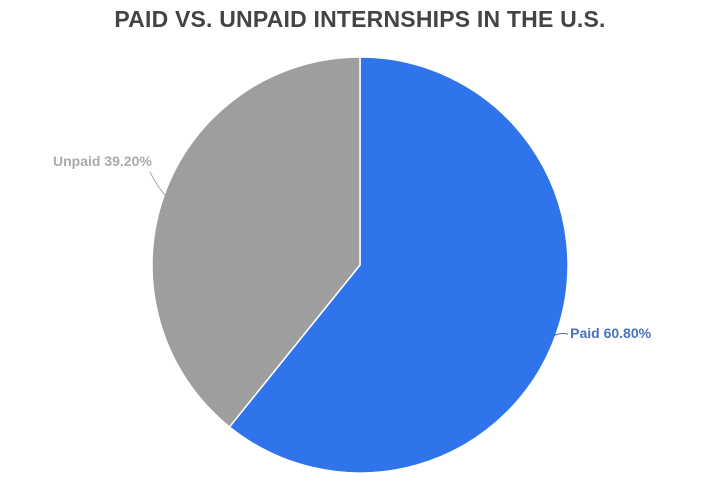 Image resolution: width=720 pixels, height=483 pixels. Describe the element at coordinates (102, 161) in the screenshot. I see `data-label-unpaid: Unpaid 39.20%` at that location.